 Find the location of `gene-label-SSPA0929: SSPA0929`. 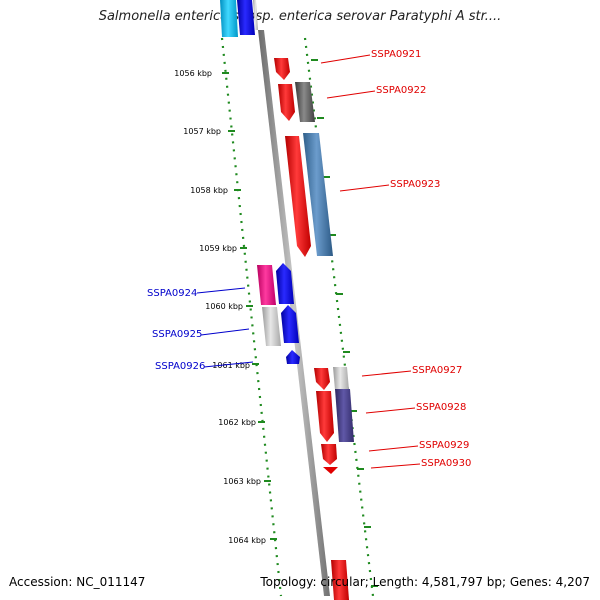

gene-label-SSPA0929: SSPA0929 is located at coordinates (444, 445).